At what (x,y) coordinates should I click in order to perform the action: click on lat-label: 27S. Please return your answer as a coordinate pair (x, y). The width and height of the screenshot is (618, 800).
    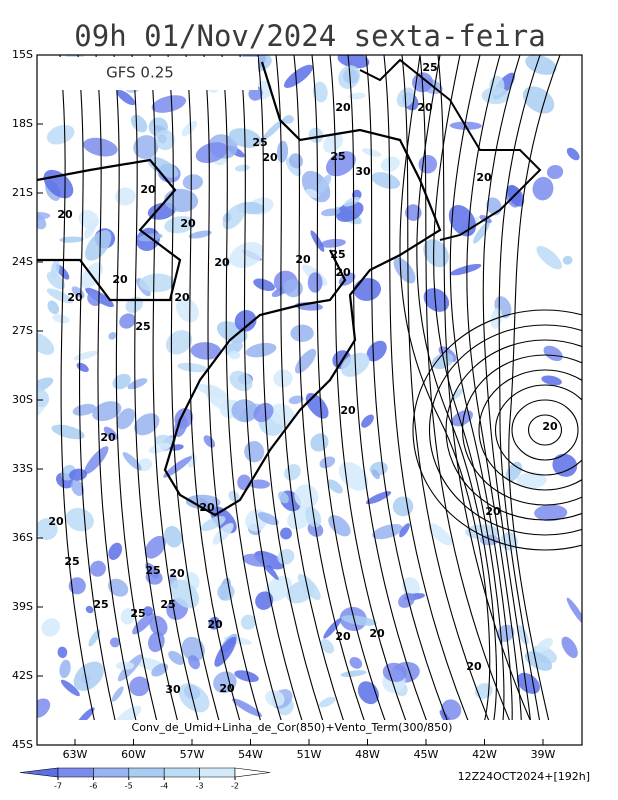
    Looking at the image, I should click on (22, 330).